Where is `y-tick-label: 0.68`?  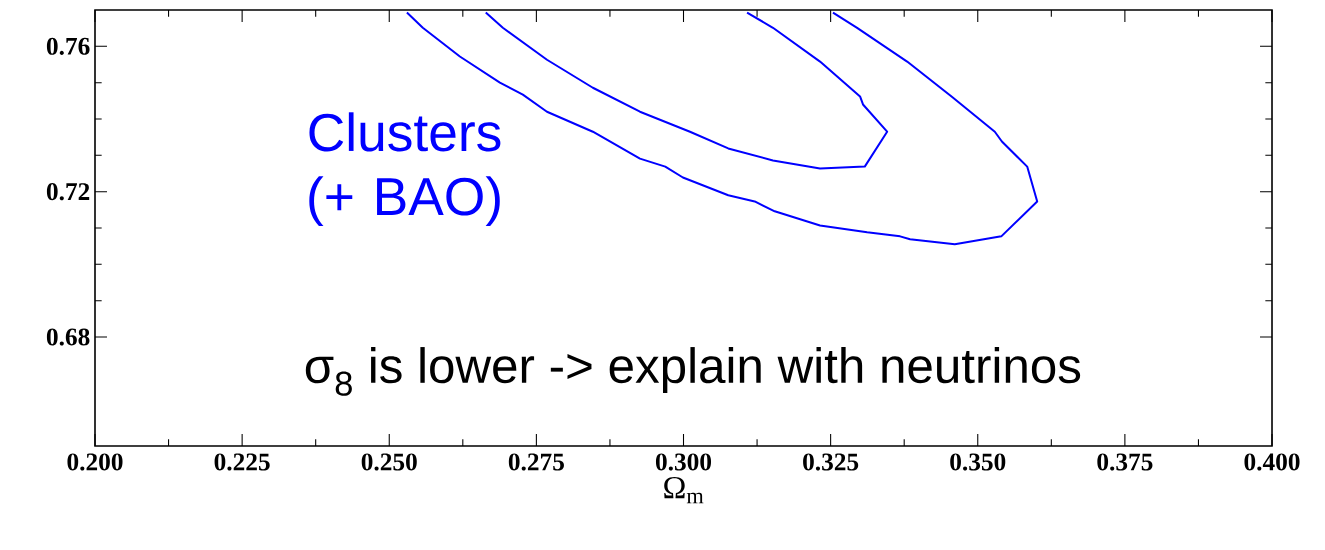 y-tick-label: 0.68 is located at coordinates (68, 337).